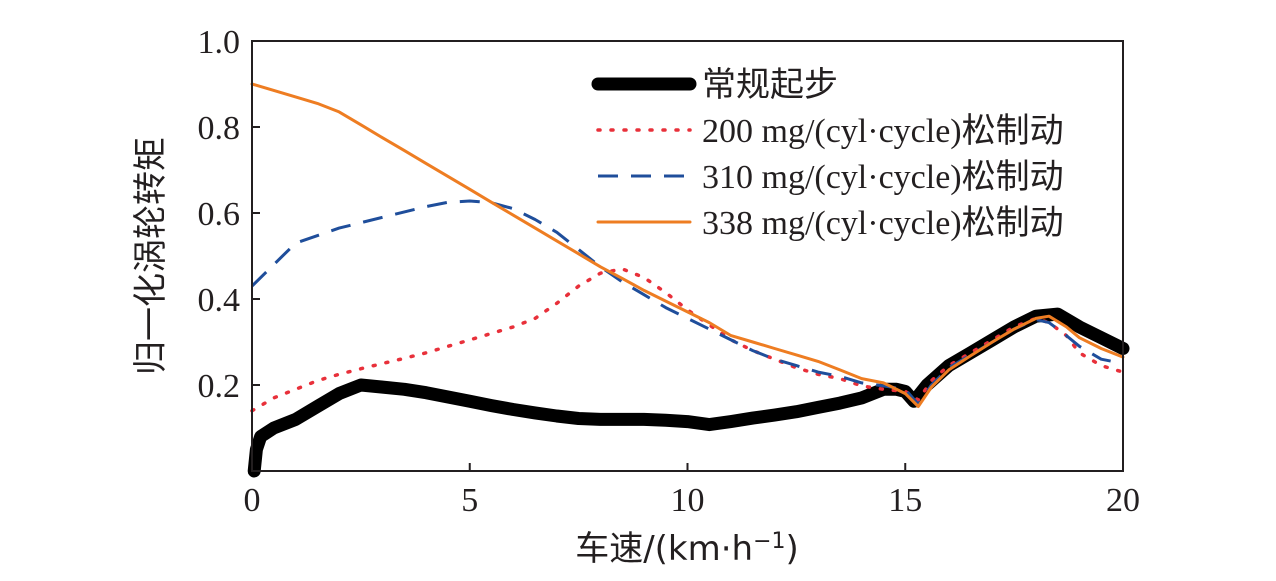 The image size is (1276, 581). What do you see at coordinates (252, 500) in the screenshot?
I see `x-tick-label: 0` at bounding box center [252, 500].